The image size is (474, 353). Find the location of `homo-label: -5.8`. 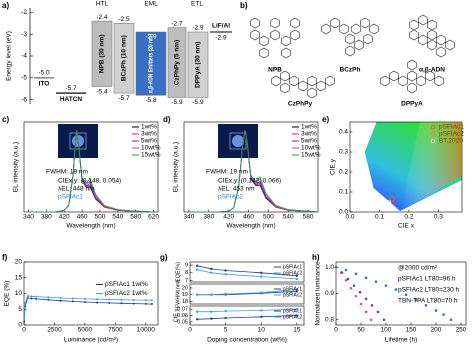

homo-label: -5.8 is located at coordinates (151, 100).